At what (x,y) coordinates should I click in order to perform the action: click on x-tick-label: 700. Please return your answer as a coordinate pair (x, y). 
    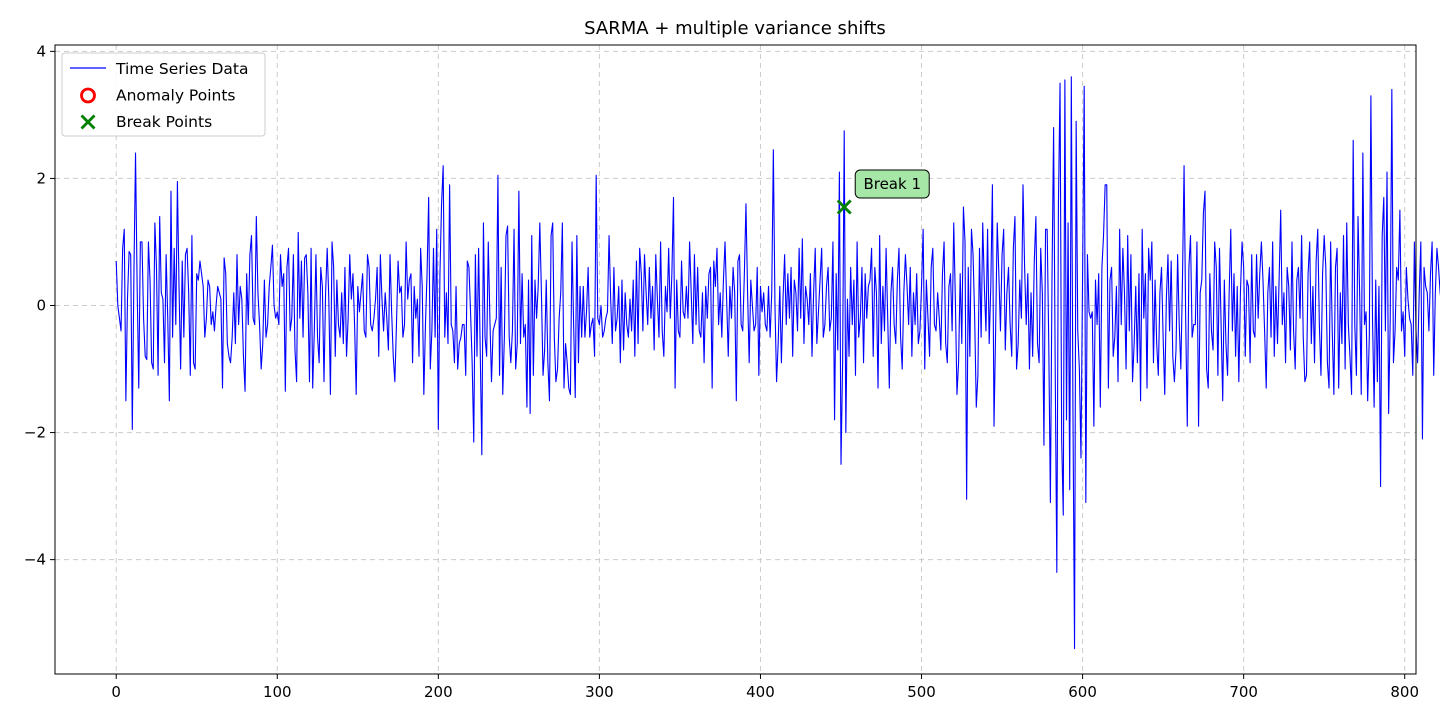
    Looking at the image, I should click on (1243, 692).